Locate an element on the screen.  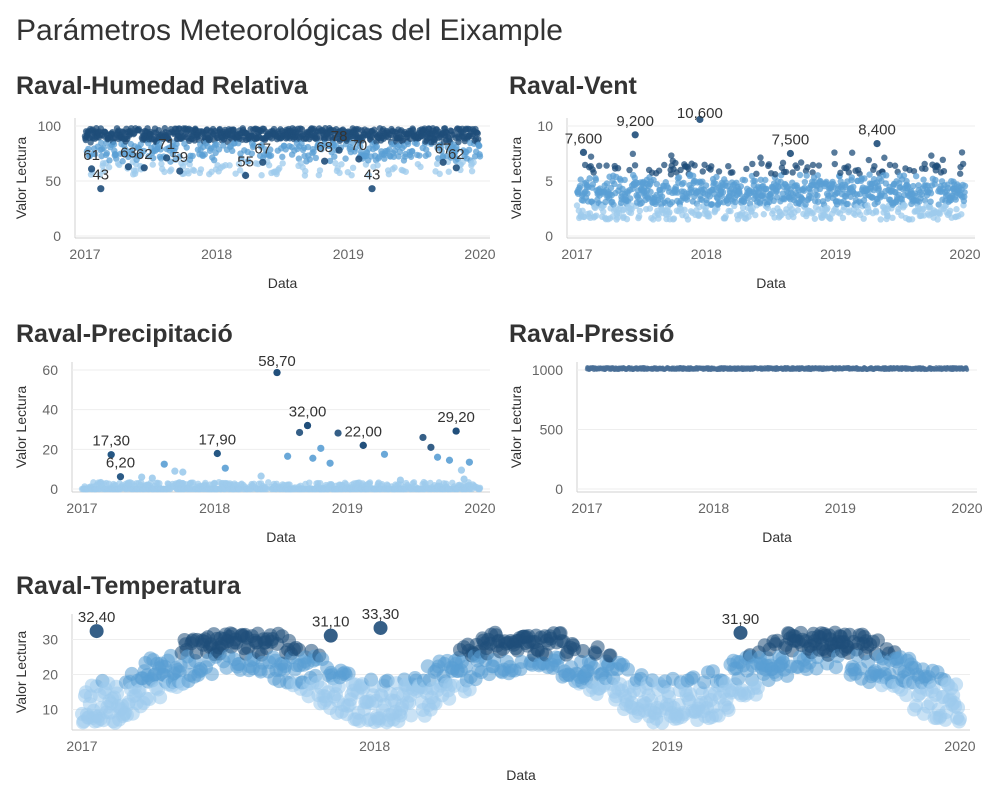
y-tick-label: 5 is located at coordinates (549, 181).